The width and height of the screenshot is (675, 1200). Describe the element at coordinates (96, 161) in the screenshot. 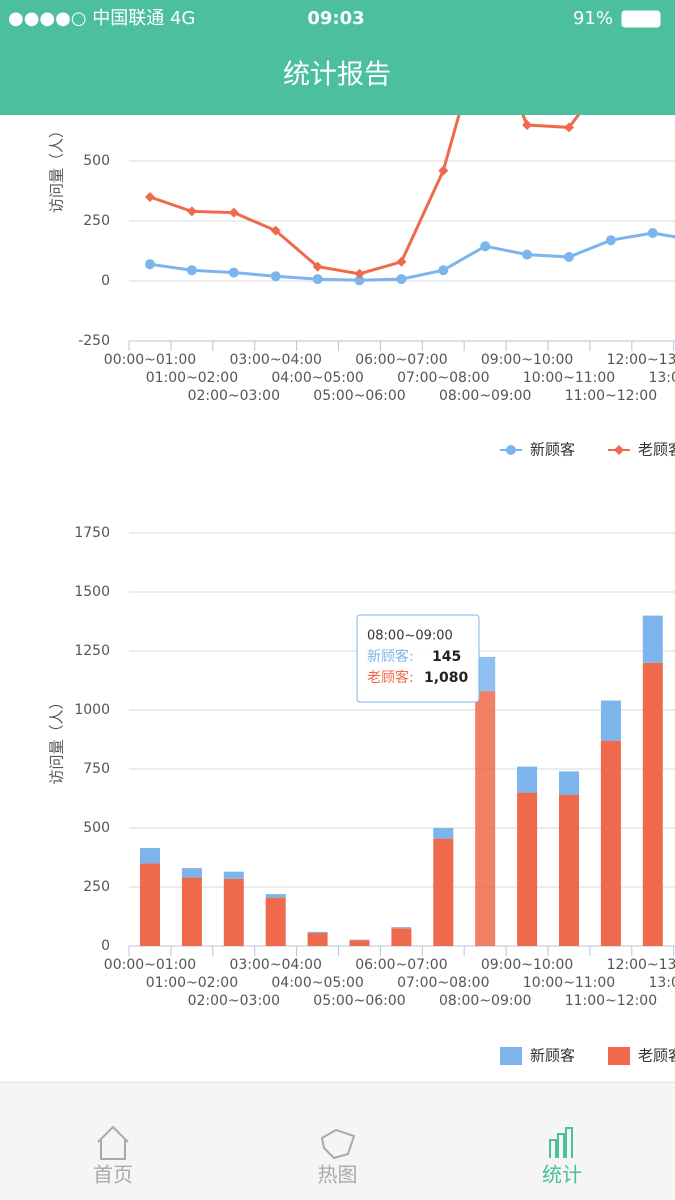

I see `y-tick-label: 500` at that location.